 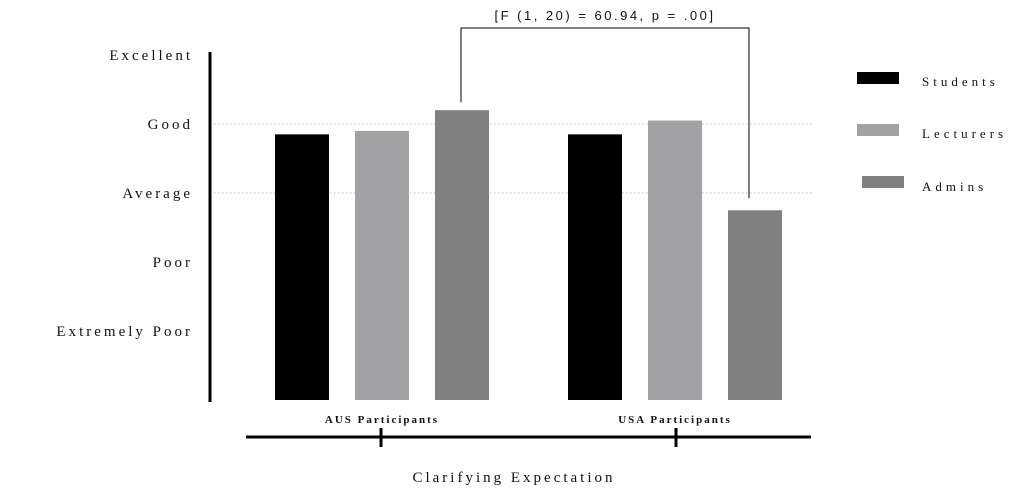 I want to click on significance-bracket, so click(x=605, y=113).